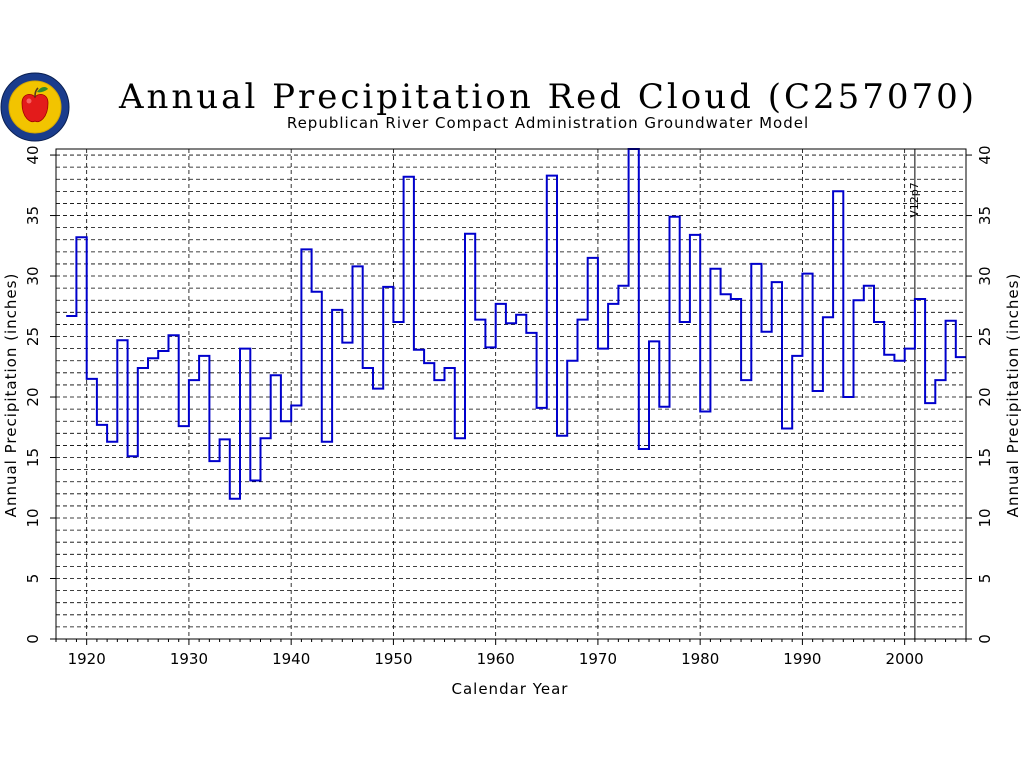  Describe the element at coordinates (985, 215) in the screenshot. I see `y-tick-label-right: 35` at that location.